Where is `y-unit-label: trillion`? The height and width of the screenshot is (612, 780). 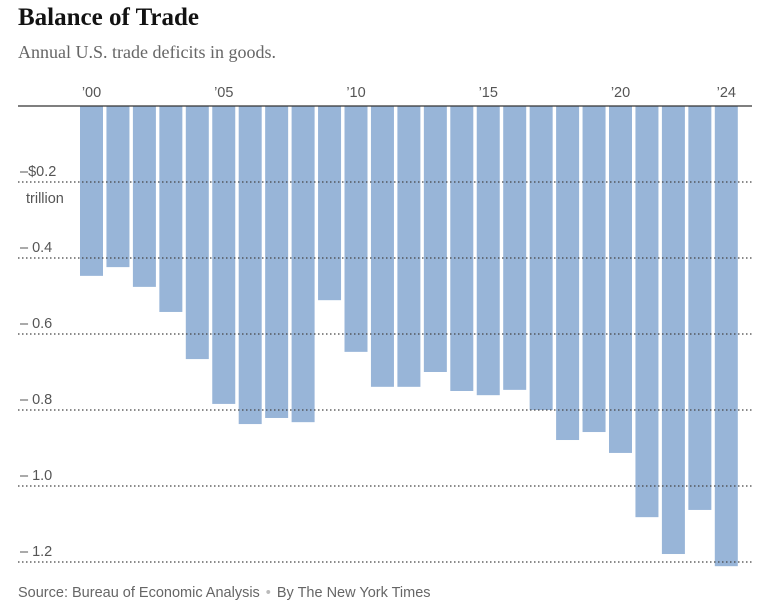 y-unit-label: trillion is located at coordinates (45, 199).